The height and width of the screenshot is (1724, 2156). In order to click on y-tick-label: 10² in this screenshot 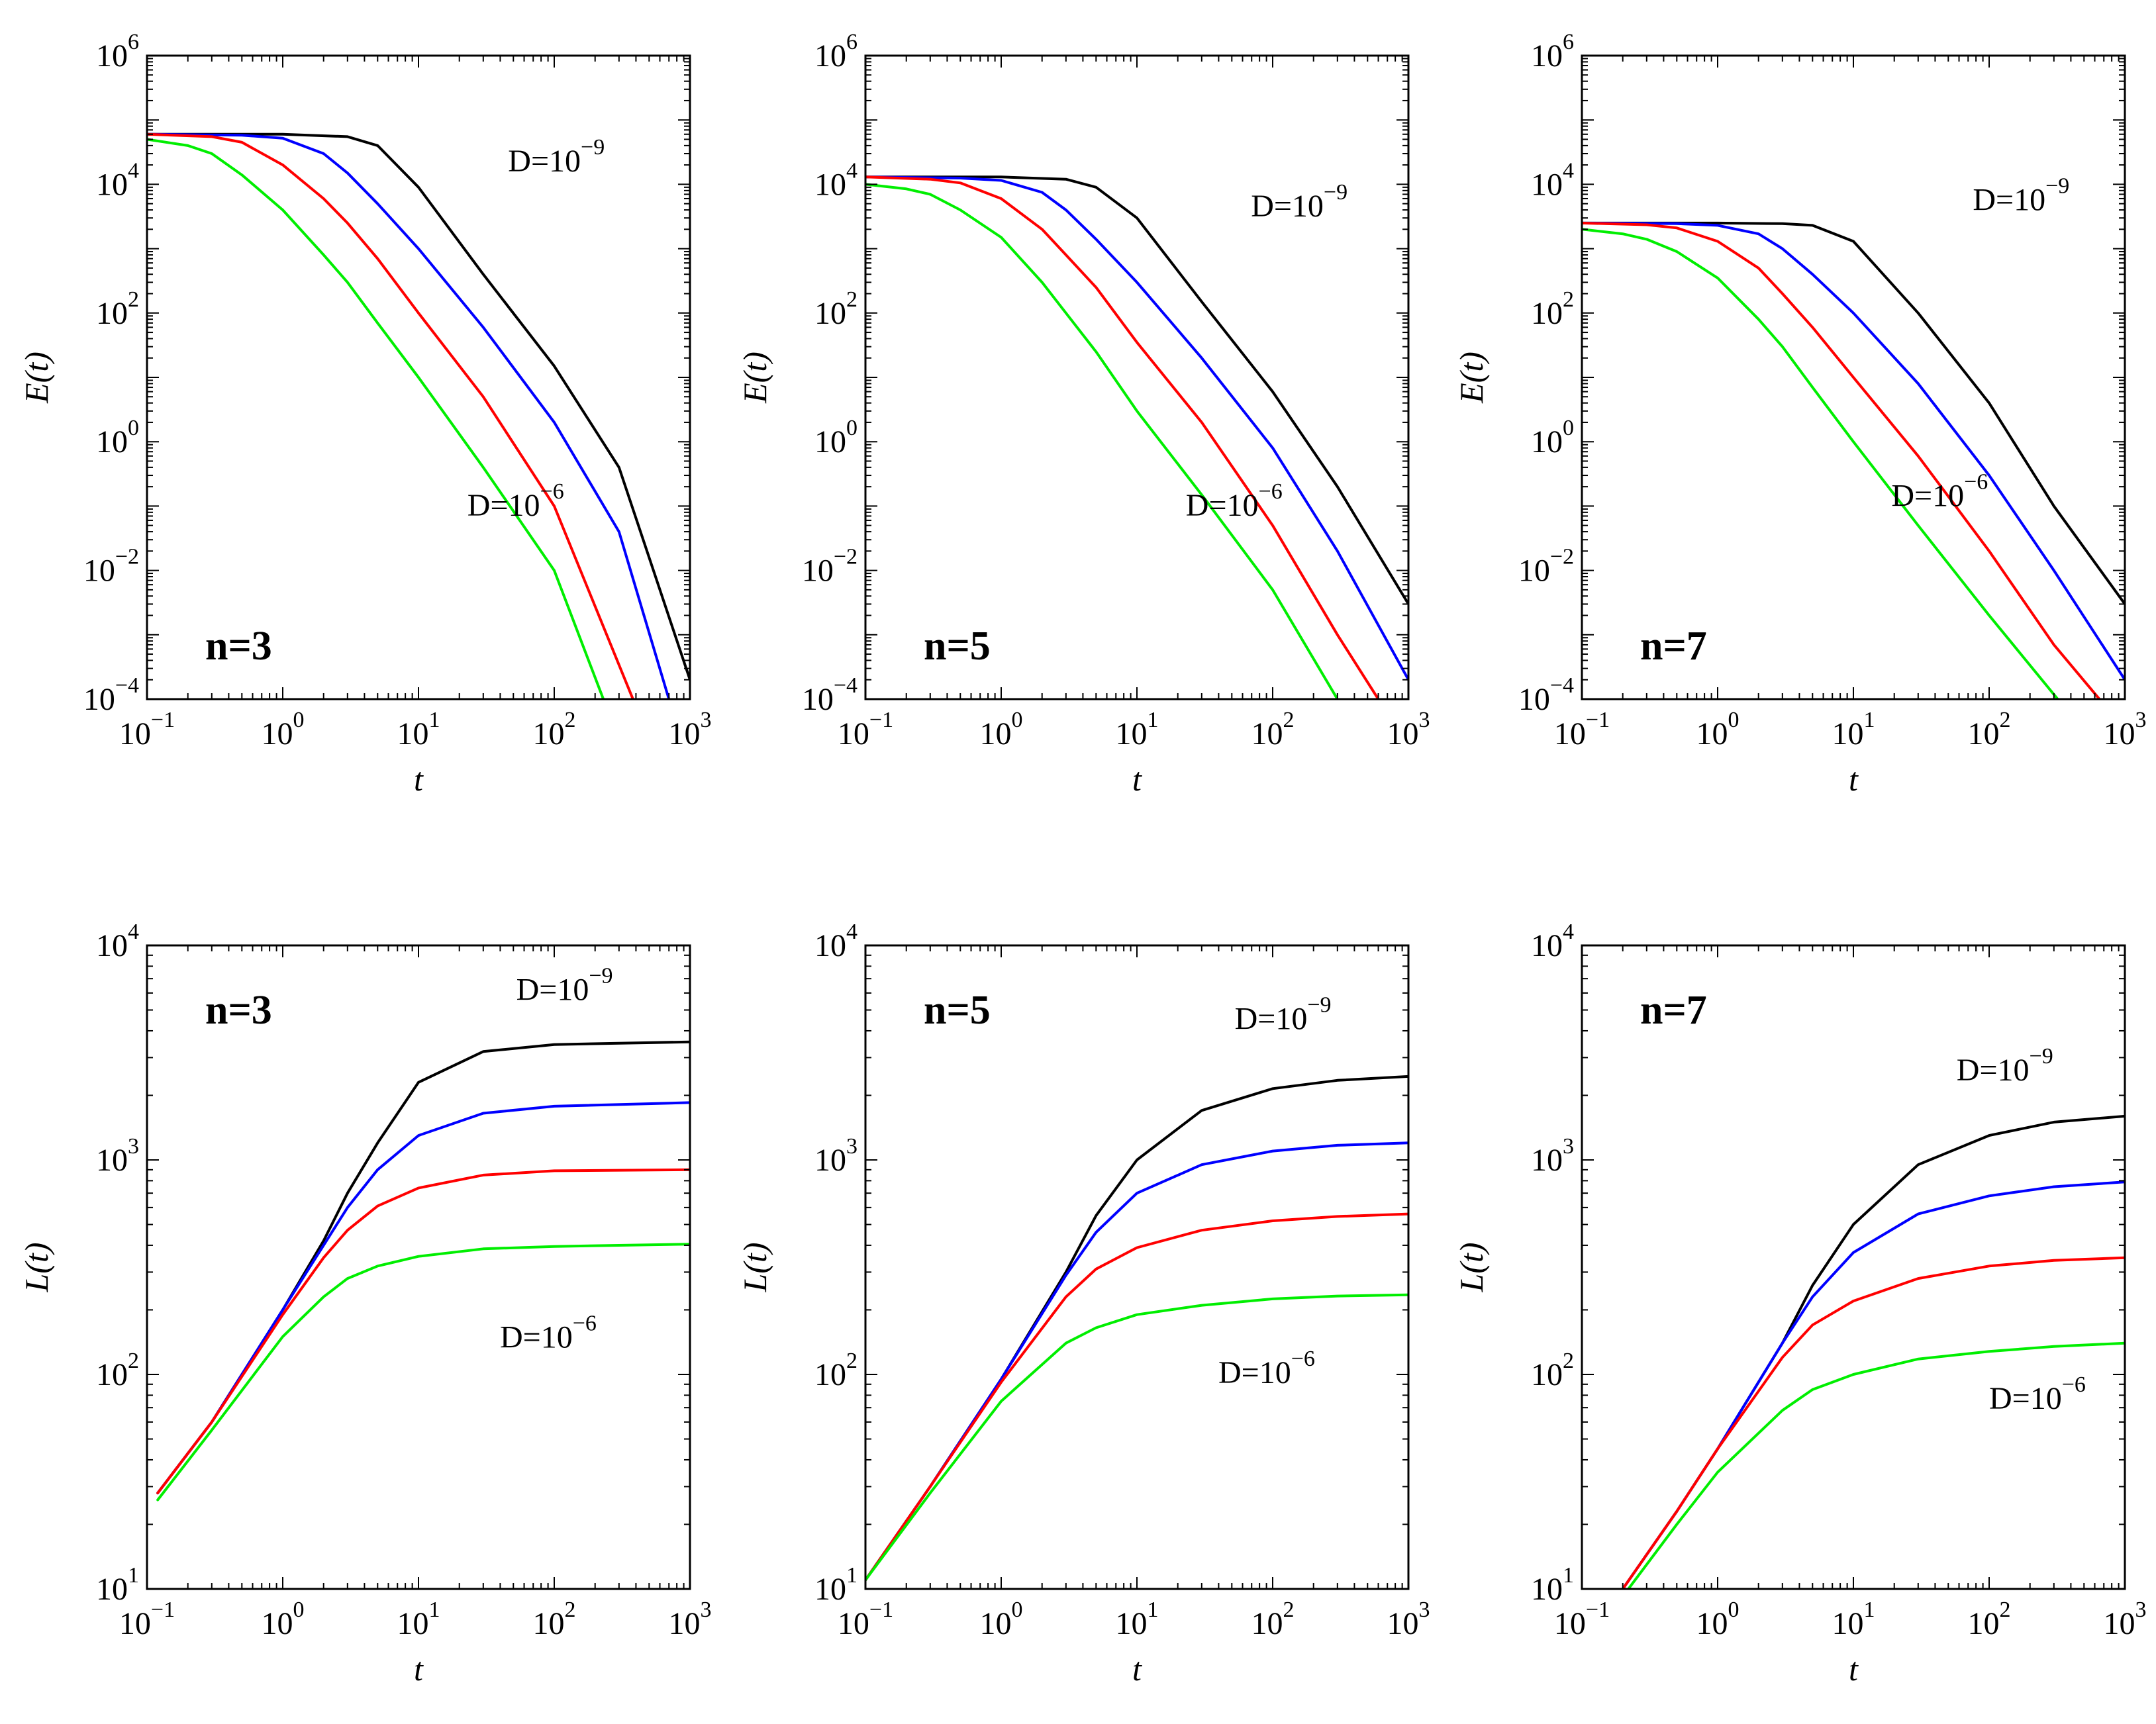, I will do `click(1552, 309)`.